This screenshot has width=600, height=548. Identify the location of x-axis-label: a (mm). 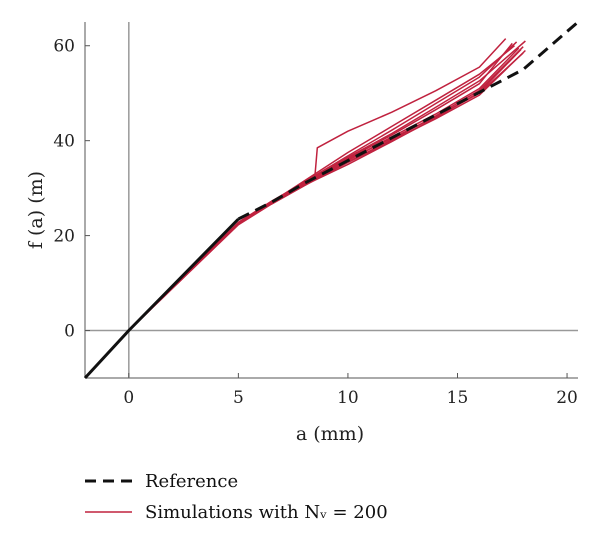
(330, 434).